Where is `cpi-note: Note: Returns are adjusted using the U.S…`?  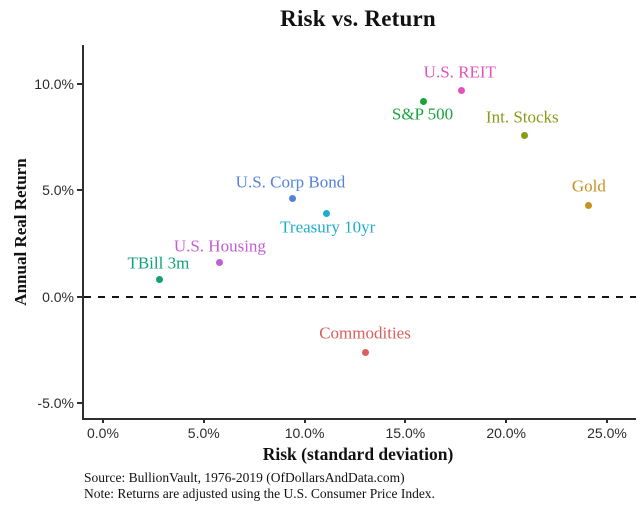 cpi-note: Note: Returns are adjusted using the U.S… is located at coordinates (259, 493).